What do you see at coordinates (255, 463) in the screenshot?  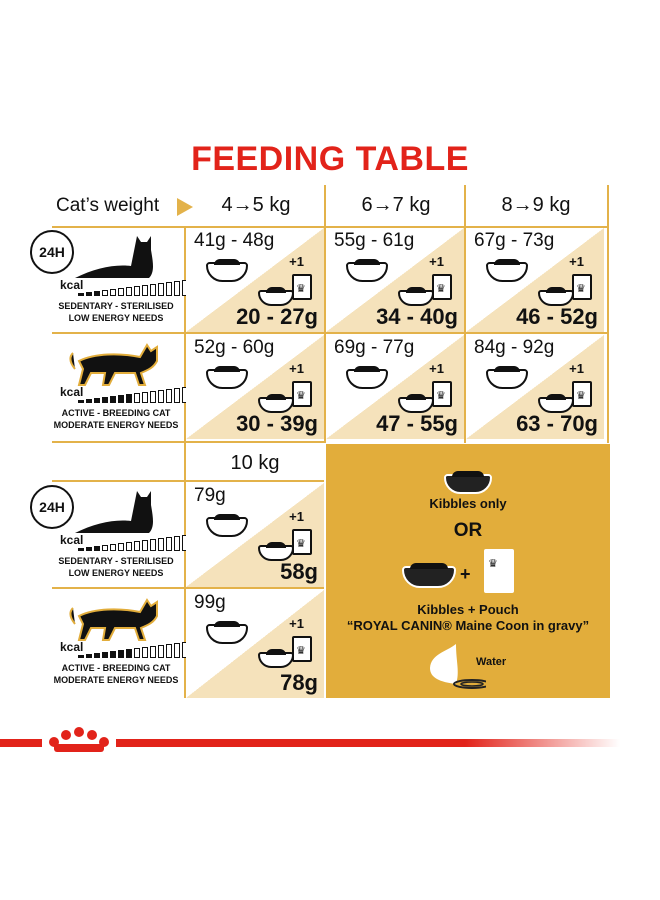 I see `col-header-10: 10 kg` at bounding box center [255, 463].